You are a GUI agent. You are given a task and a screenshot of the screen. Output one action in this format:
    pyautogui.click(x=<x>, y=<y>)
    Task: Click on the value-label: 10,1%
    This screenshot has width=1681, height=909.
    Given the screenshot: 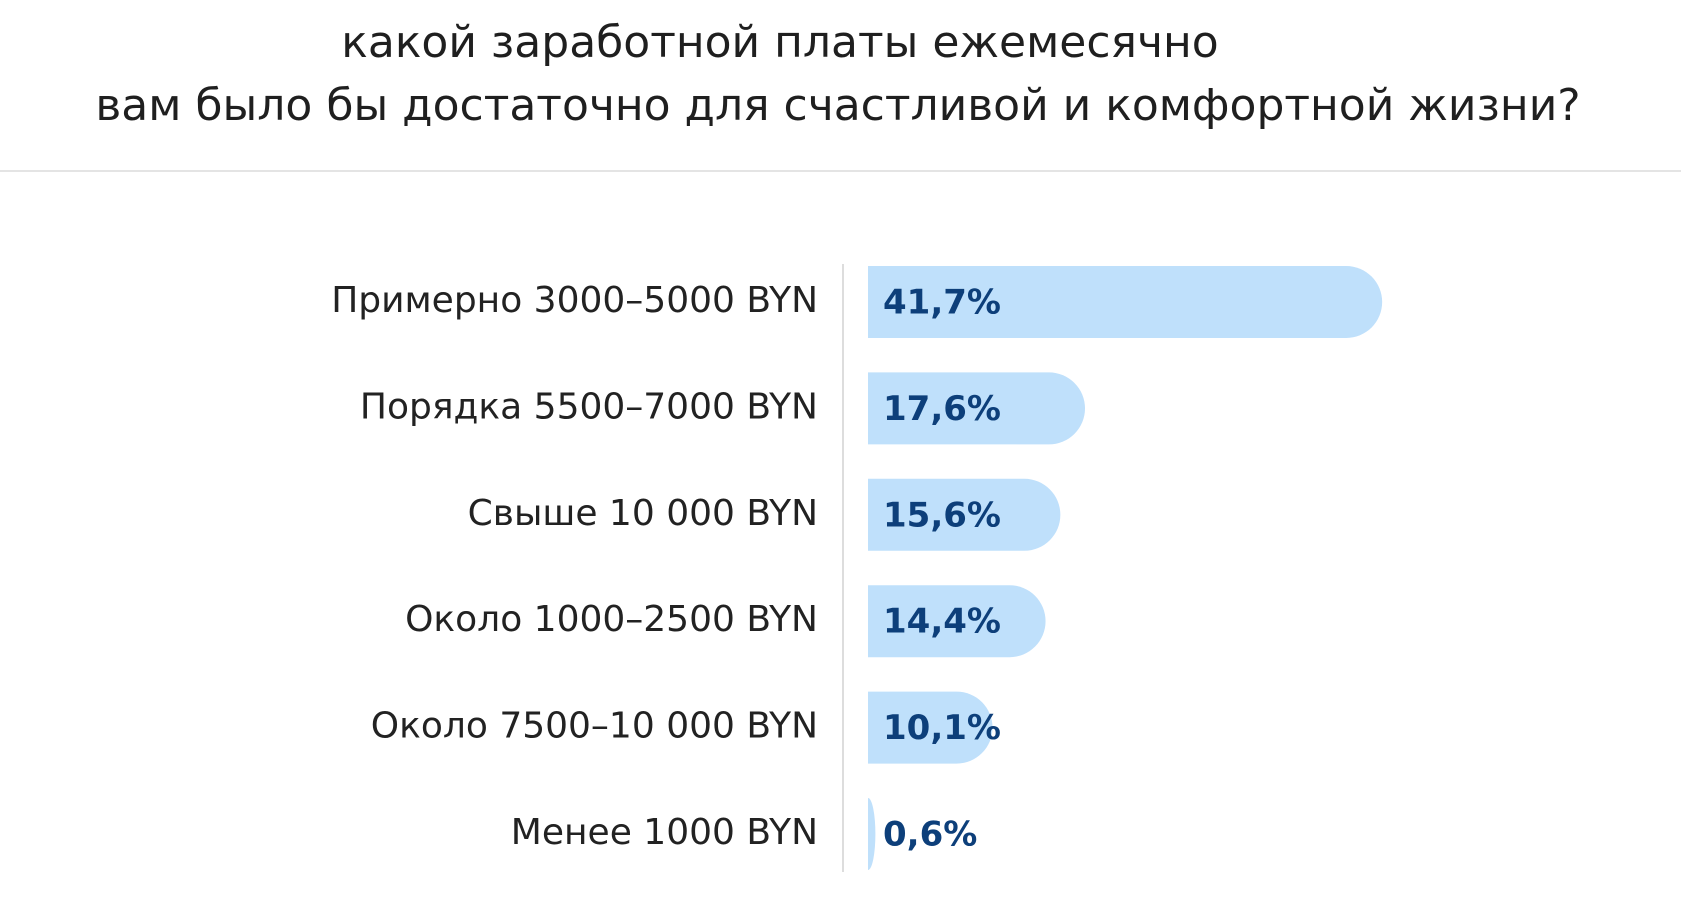 What is the action you would take?
    pyautogui.click(x=942, y=728)
    